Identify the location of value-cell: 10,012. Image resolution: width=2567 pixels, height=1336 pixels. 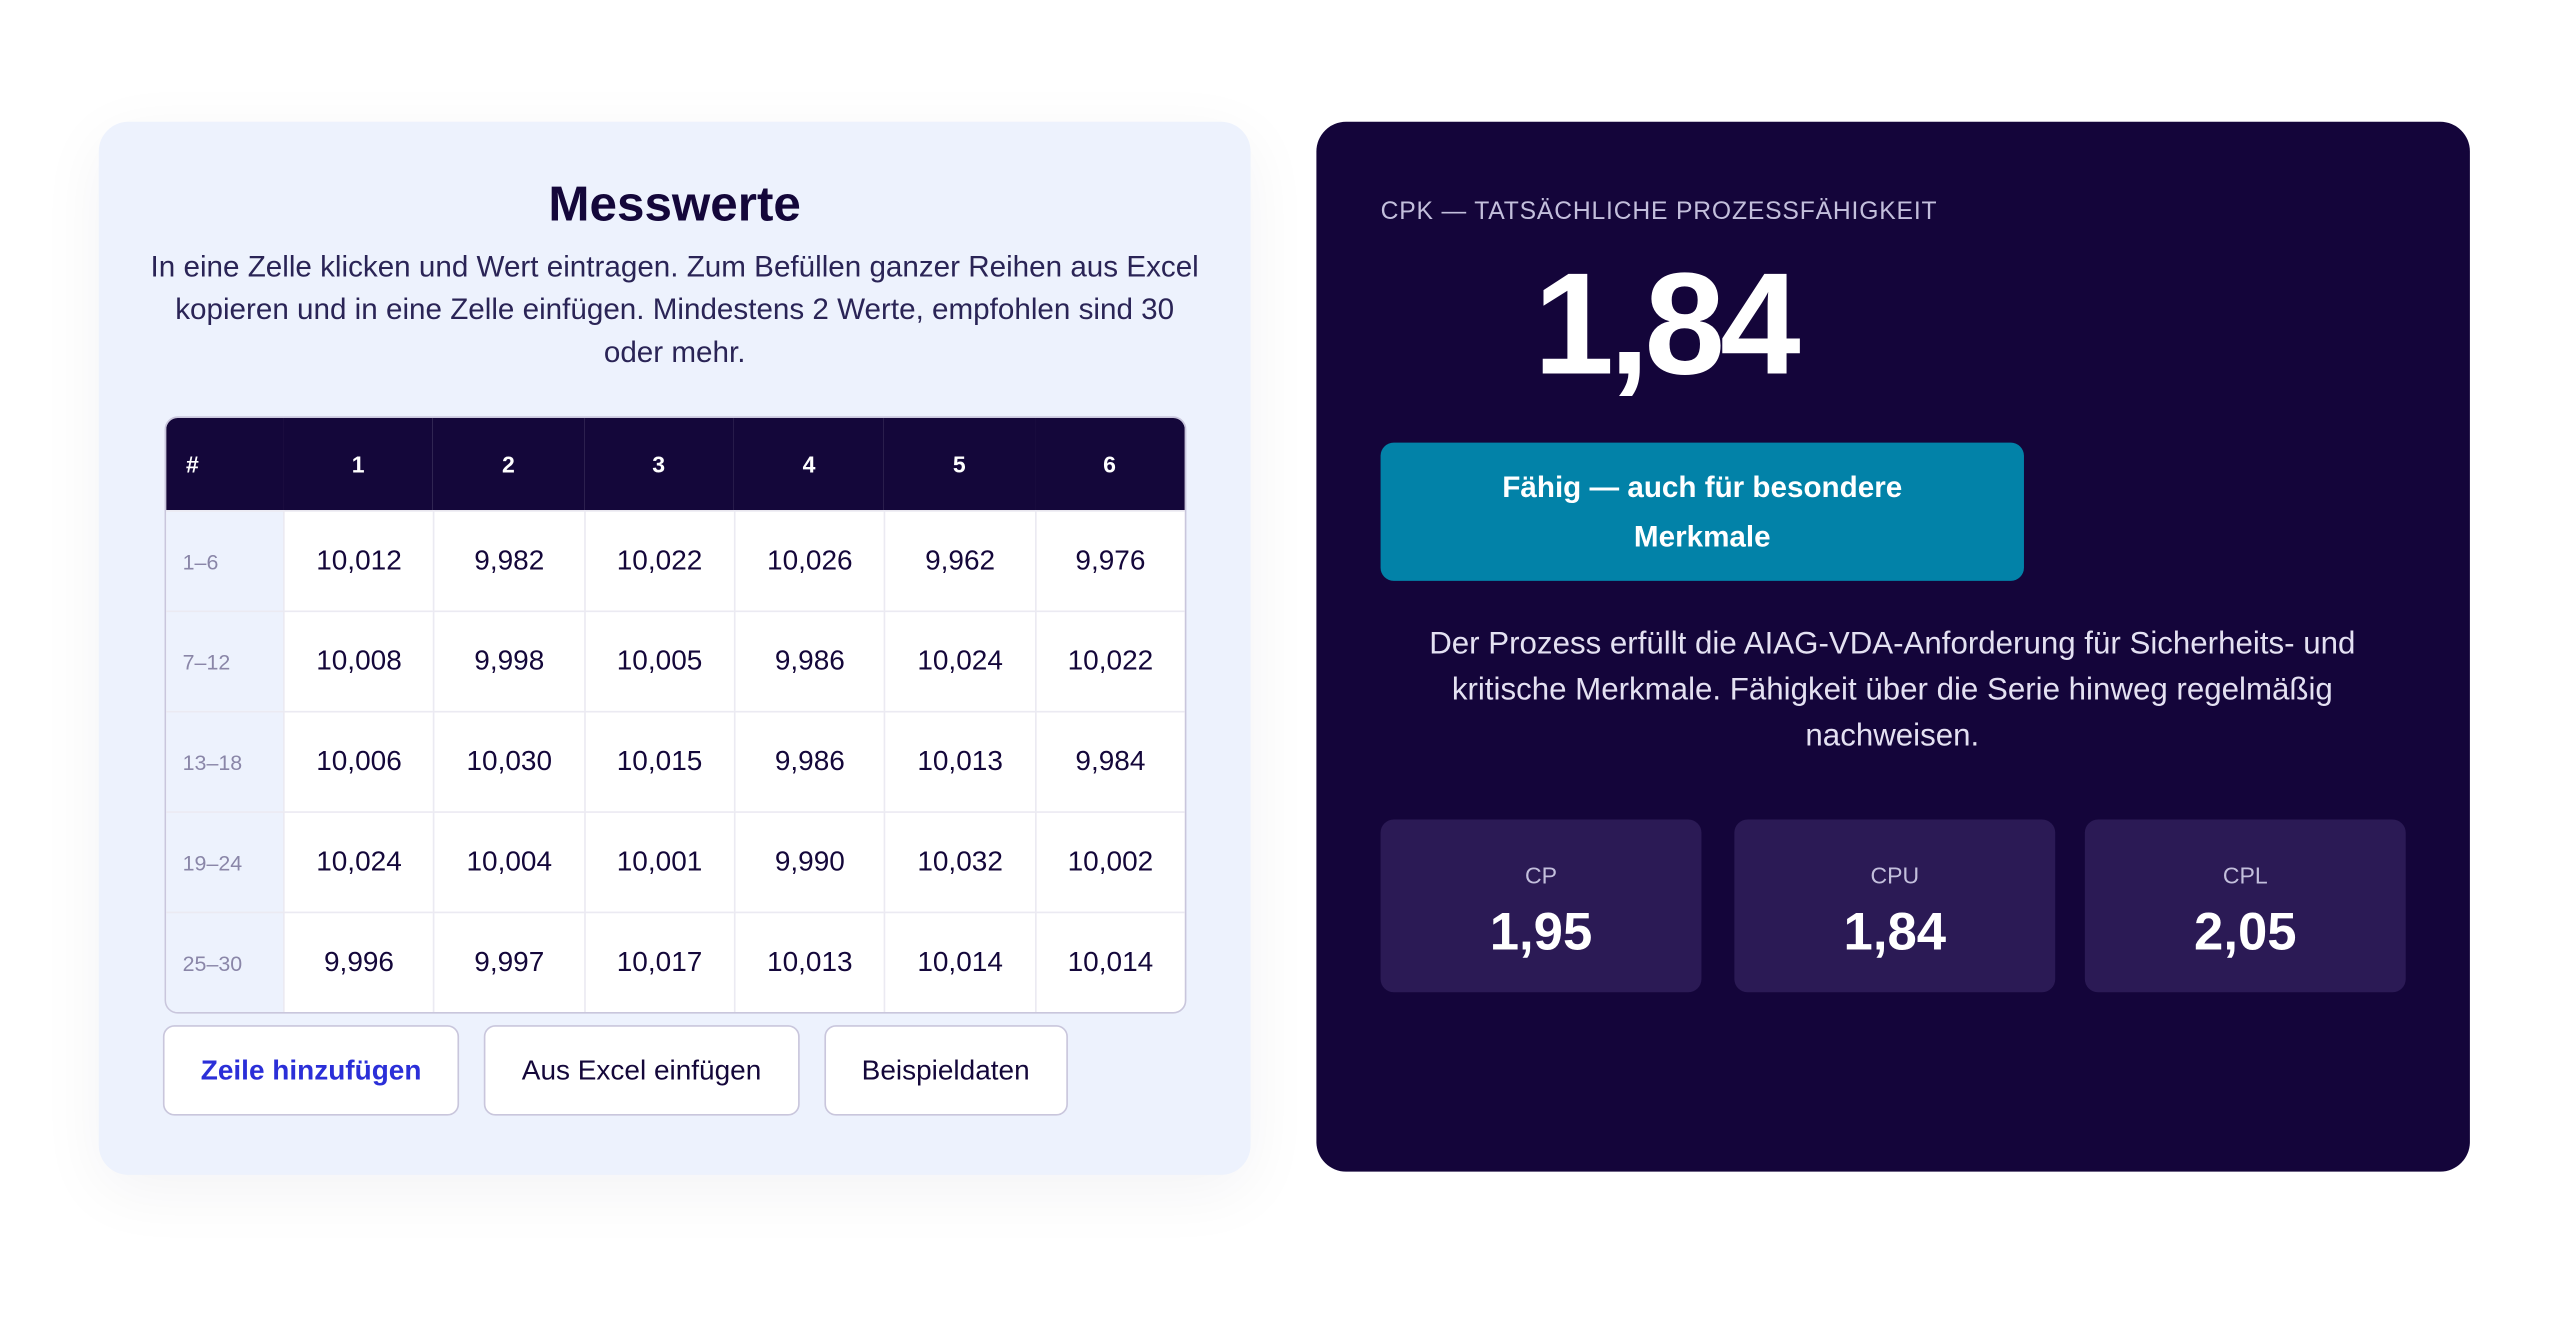
(358, 560).